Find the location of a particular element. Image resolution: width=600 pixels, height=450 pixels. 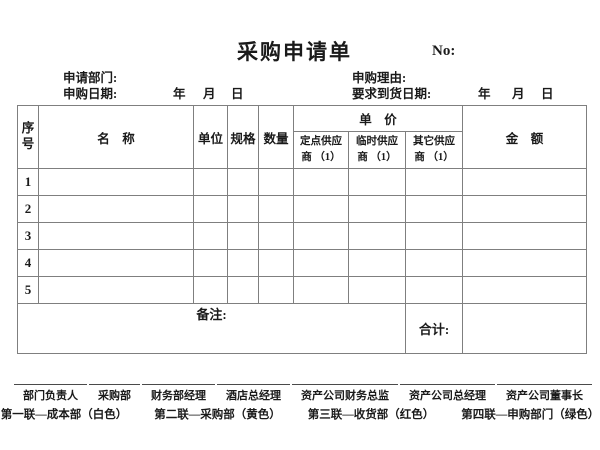

supplier-temp-line2: 商 （1） is located at coordinates (377, 157).